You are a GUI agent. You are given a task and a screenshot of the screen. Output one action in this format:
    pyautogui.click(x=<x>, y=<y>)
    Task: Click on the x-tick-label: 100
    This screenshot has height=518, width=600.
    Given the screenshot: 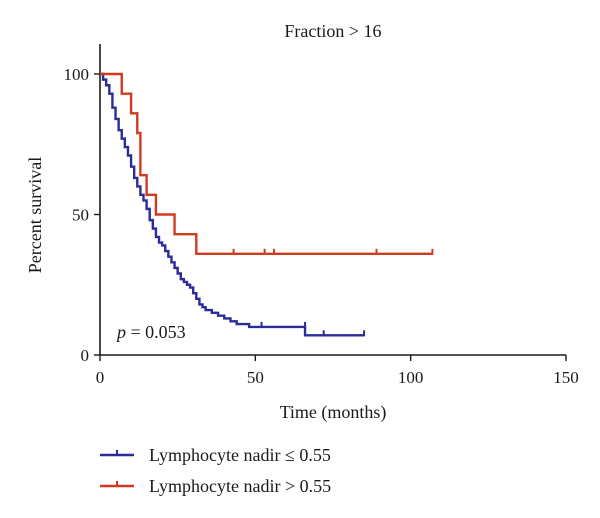 What is the action you would take?
    pyautogui.click(x=411, y=377)
    